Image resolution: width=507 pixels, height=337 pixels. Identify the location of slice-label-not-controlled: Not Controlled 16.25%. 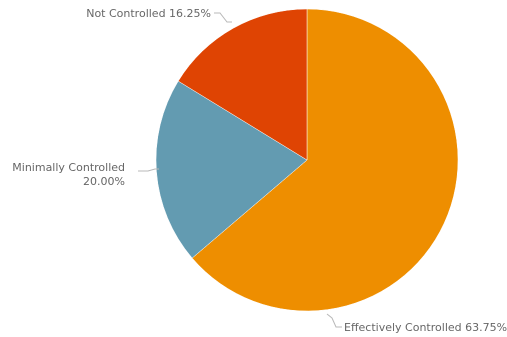
(148, 13).